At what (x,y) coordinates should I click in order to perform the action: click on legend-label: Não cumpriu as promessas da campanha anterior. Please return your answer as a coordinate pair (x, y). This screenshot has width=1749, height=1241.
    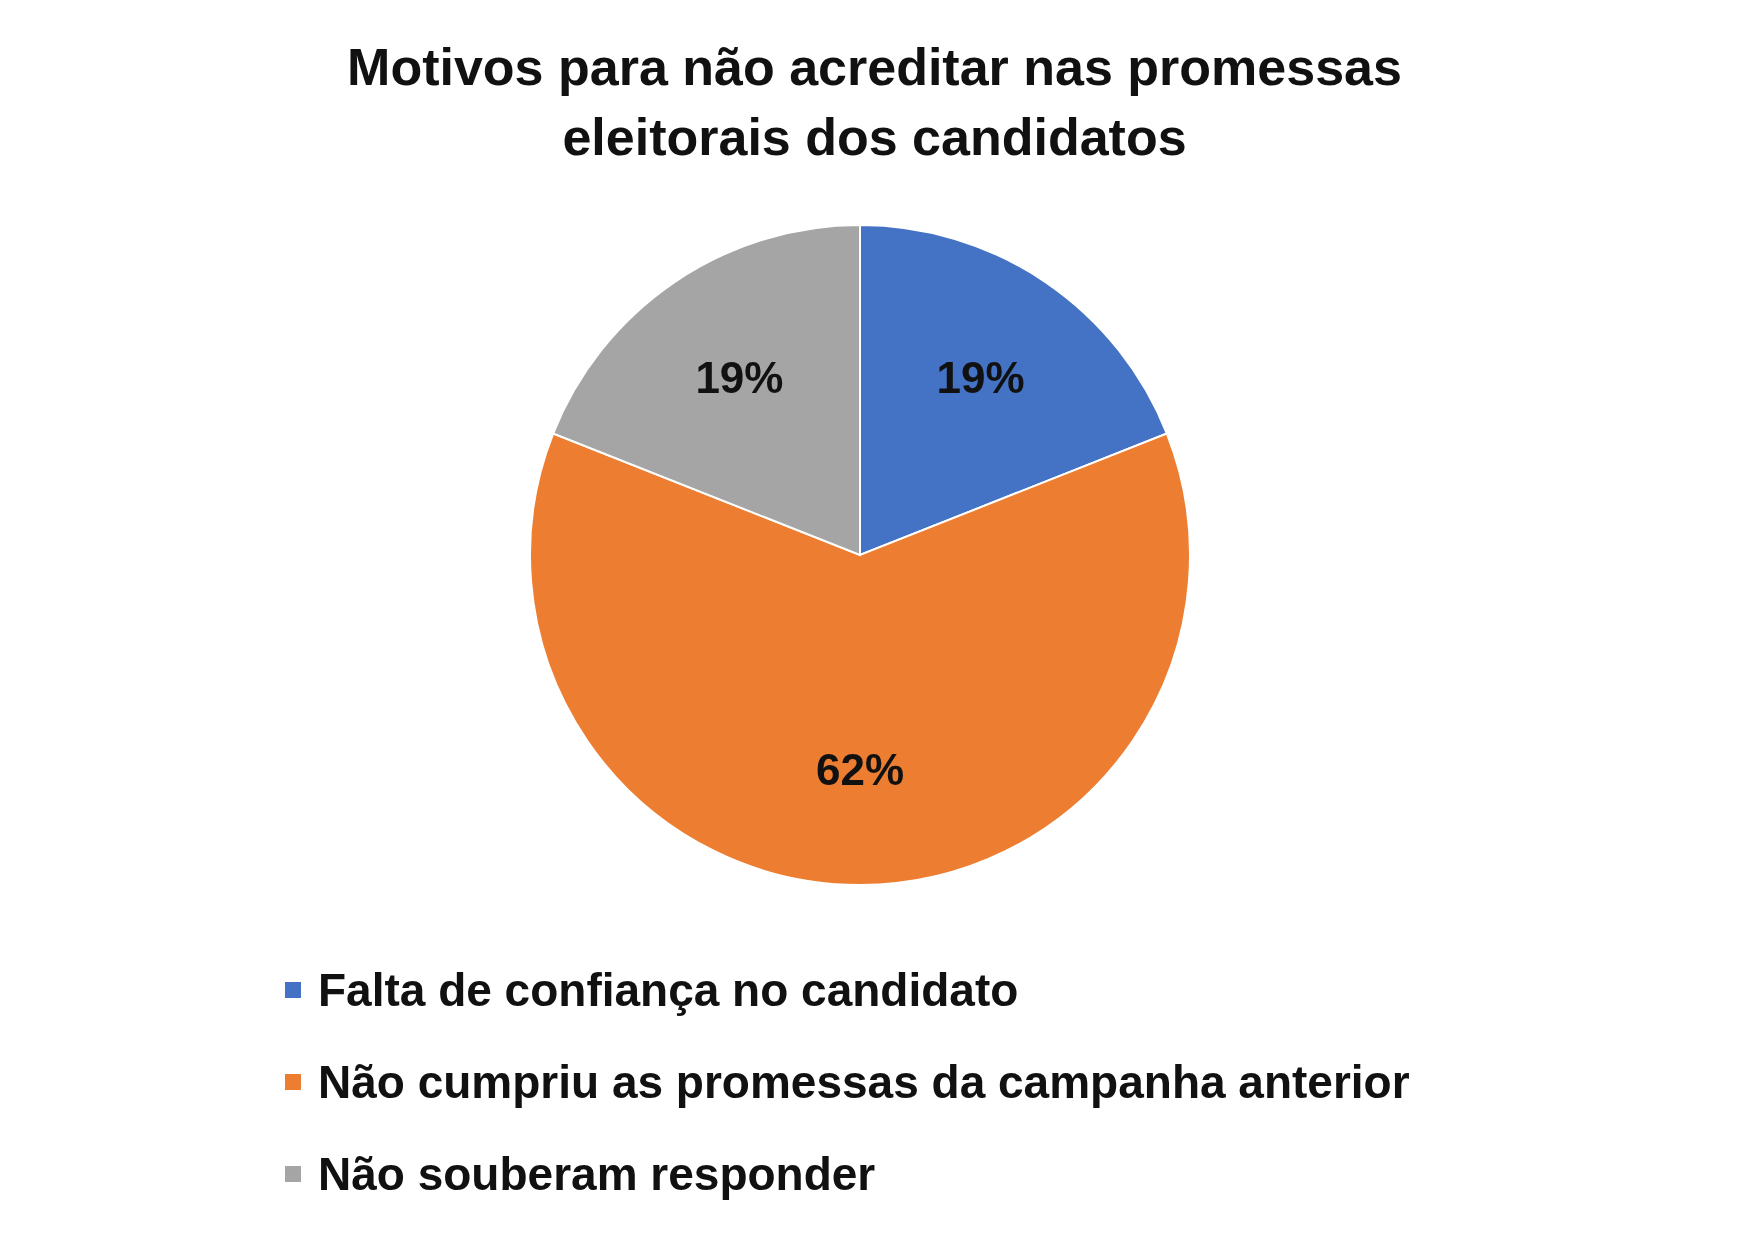
    Looking at the image, I should click on (864, 1082).